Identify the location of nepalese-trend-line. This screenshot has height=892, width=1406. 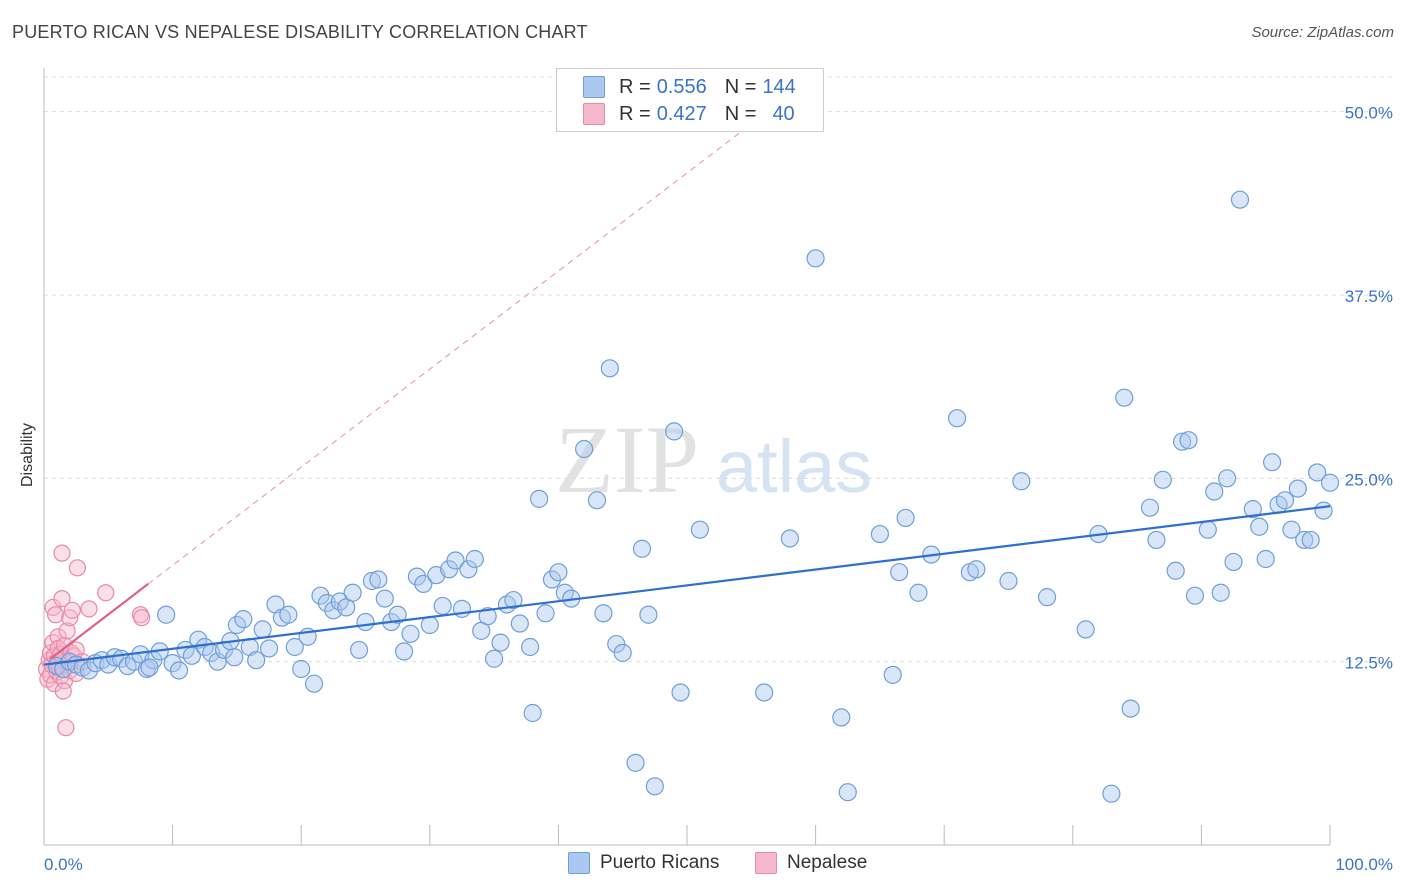
(99, 621).